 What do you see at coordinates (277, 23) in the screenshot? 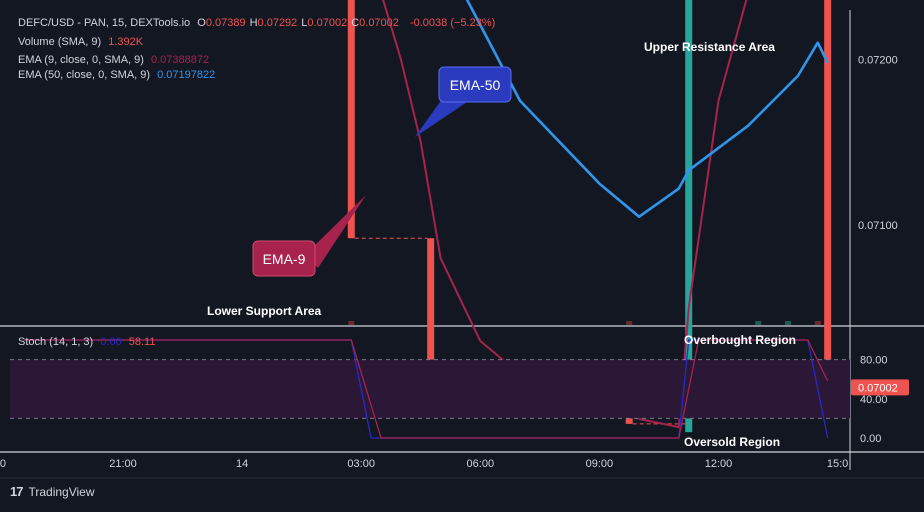
I see `ohlc-value: 0.07292` at bounding box center [277, 23].